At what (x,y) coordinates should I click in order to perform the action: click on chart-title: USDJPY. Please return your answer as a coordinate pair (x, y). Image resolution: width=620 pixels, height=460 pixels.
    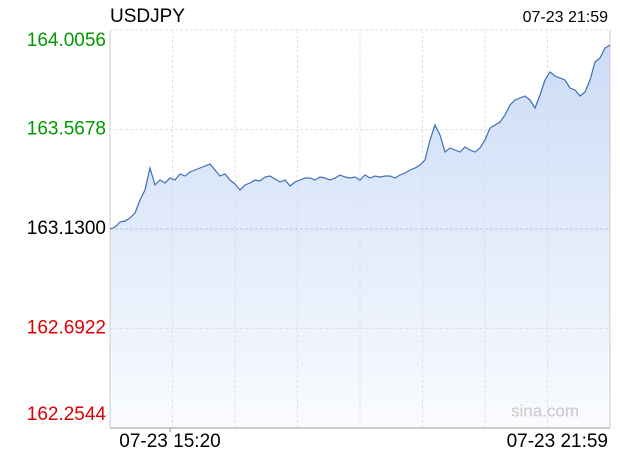
    Looking at the image, I should click on (147, 16).